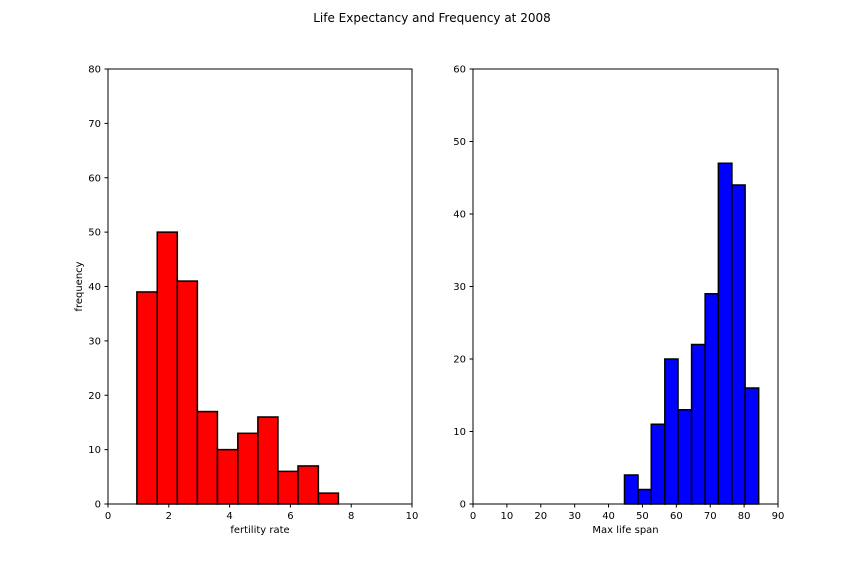  I want to click on fertility-y-tick-label: 30, so click(94, 341).